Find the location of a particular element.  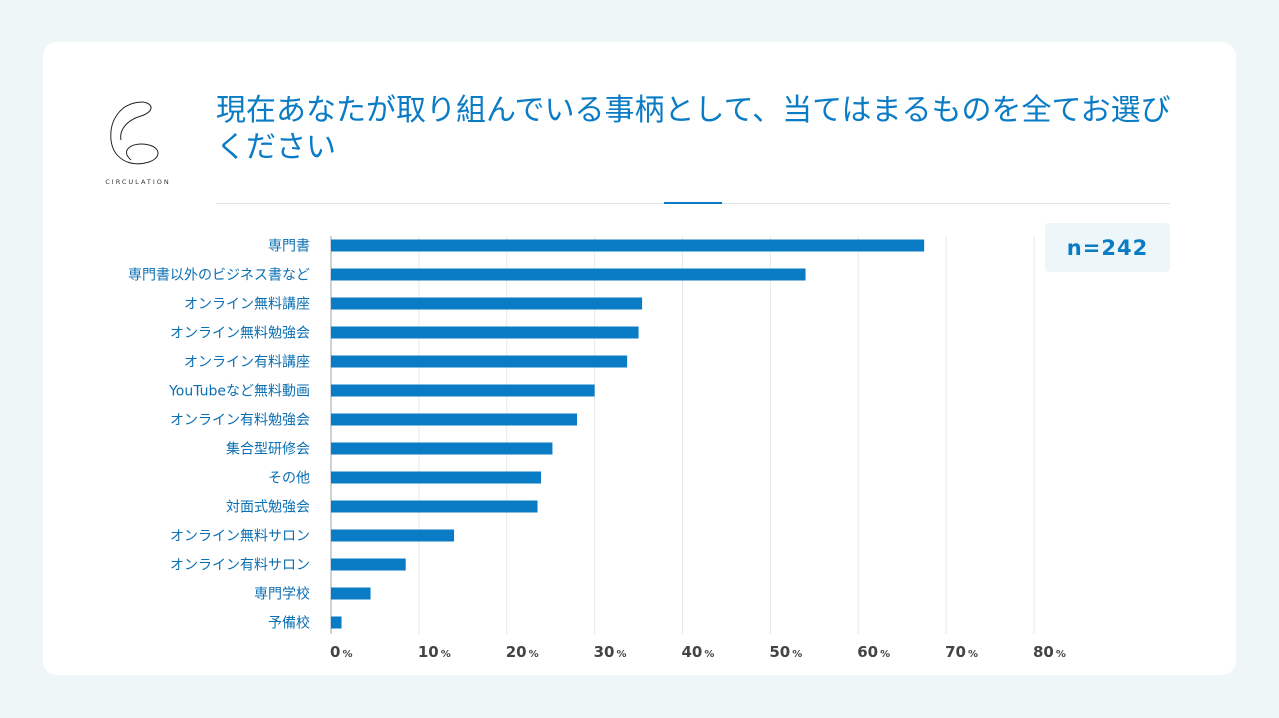

x-tick-label: 40% is located at coordinates (698, 652).